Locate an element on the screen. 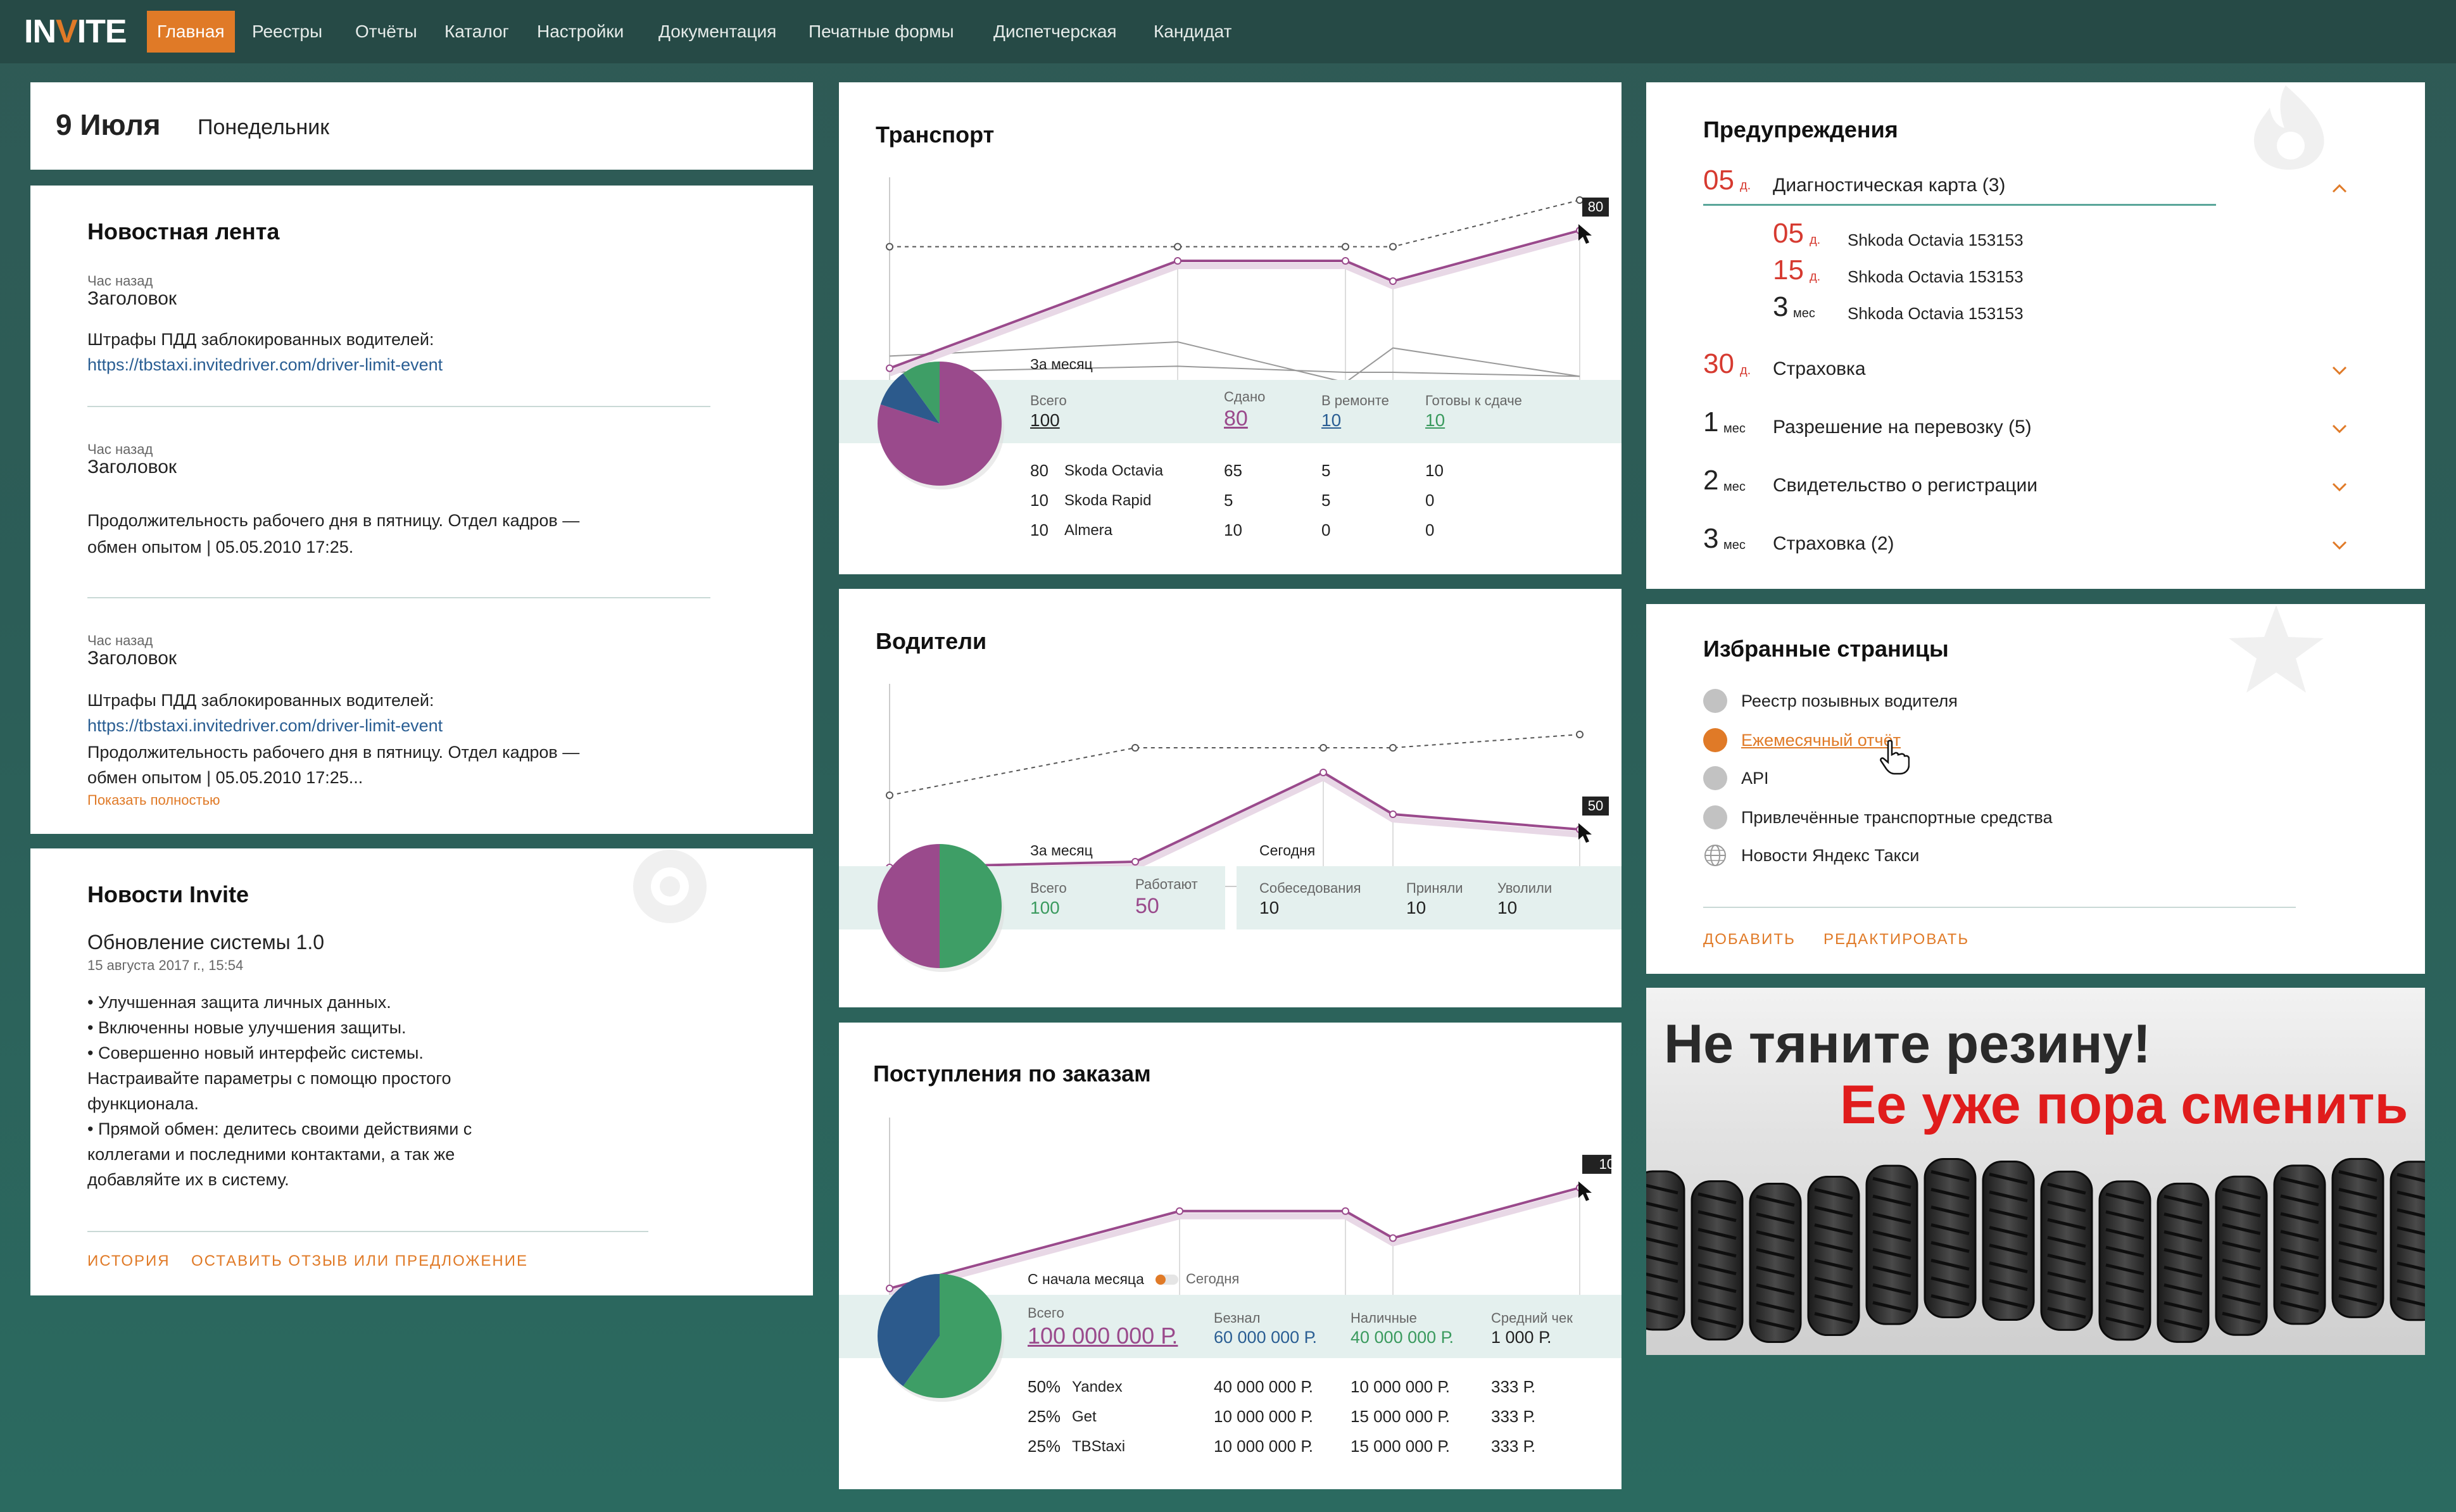 The image size is (2456, 1512). feedback-button: ОСТАВИТЬ ОТЗЫВ ИЛИ ПРЕДЛОЖЕНИЕ is located at coordinates (359, 1260).